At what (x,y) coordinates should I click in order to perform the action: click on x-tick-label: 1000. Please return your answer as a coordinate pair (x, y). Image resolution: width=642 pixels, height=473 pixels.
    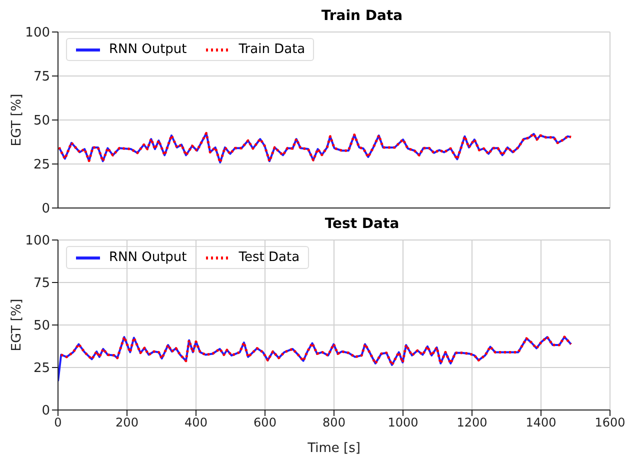
    Looking at the image, I should click on (403, 423).